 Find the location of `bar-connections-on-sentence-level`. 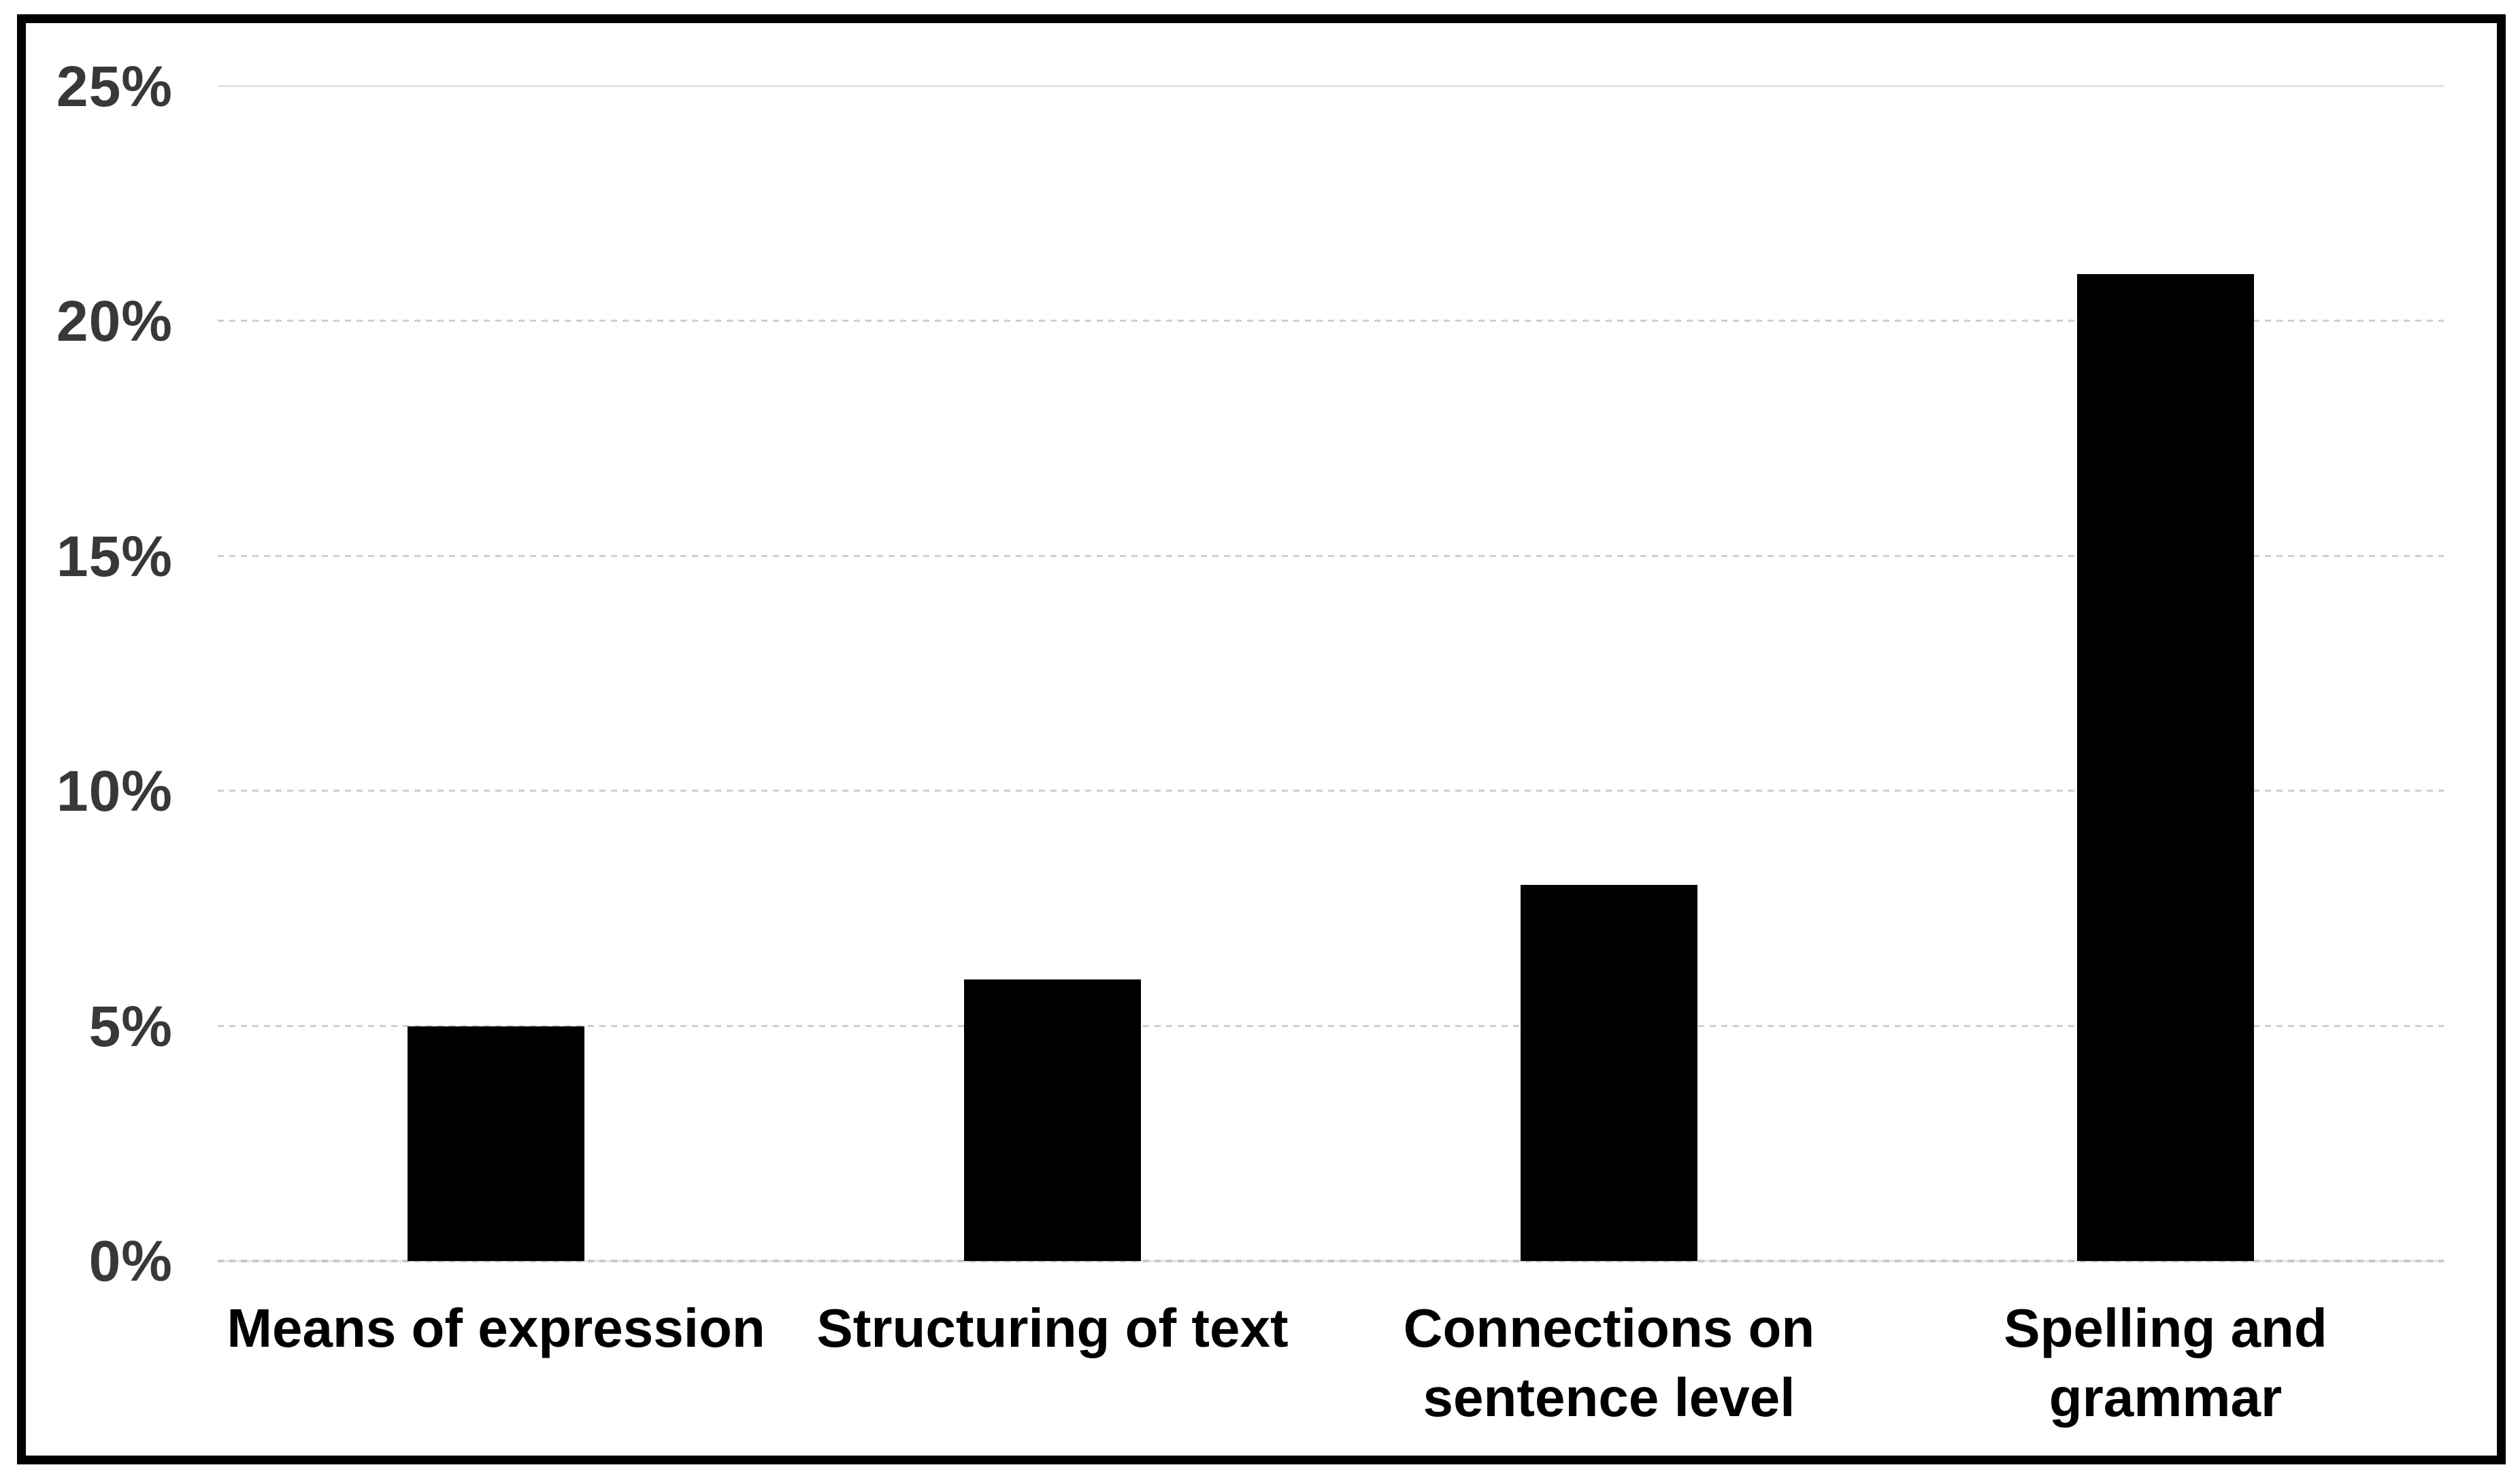

bar-connections-on-sentence-level is located at coordinates (1609, 1073).